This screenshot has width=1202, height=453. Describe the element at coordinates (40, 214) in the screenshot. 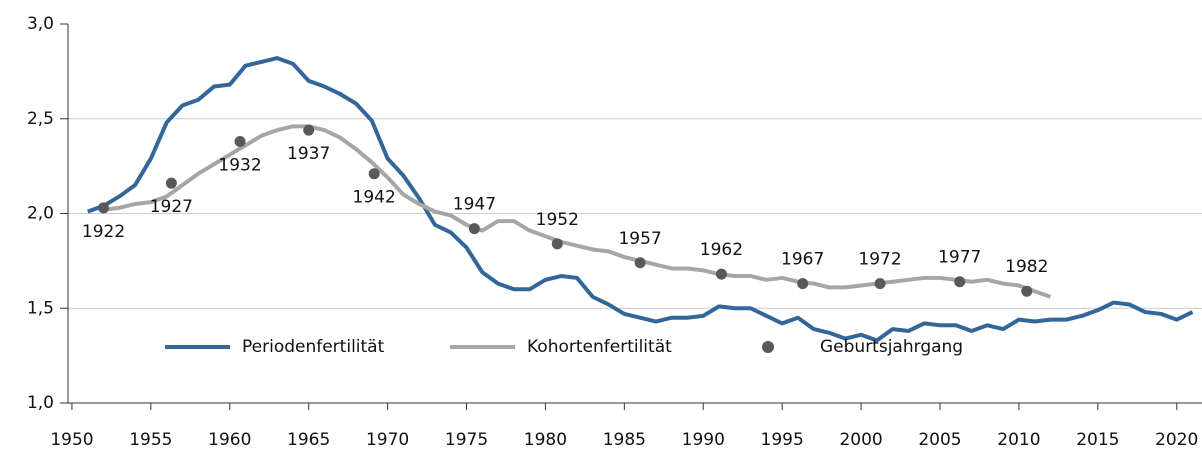

I see `y-tick-label: 2,0` at that location.